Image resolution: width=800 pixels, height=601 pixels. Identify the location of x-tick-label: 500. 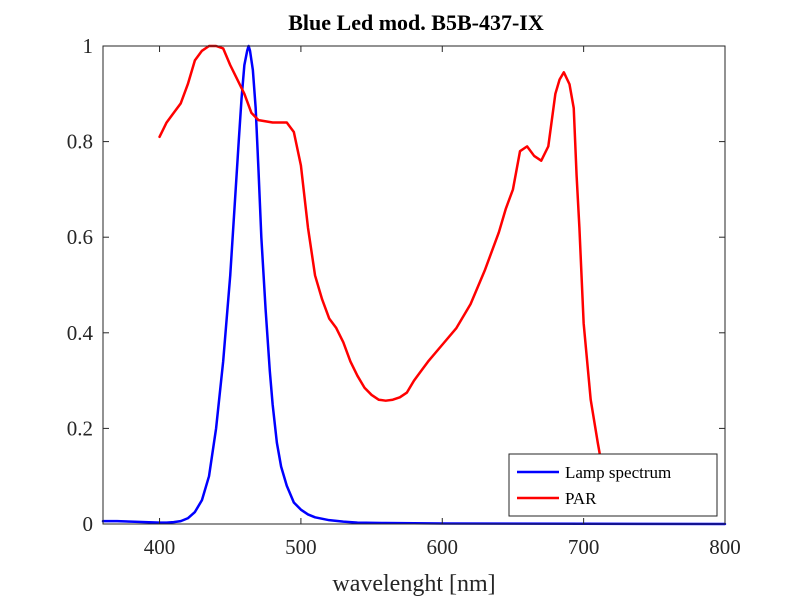
(301, 547).